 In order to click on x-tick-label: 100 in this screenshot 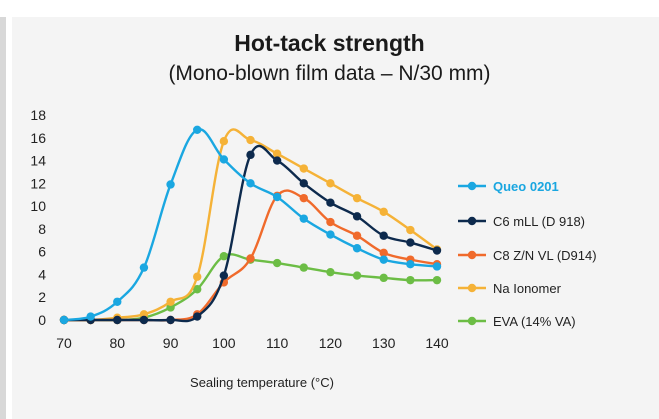, I will do `click(224, 343)`.